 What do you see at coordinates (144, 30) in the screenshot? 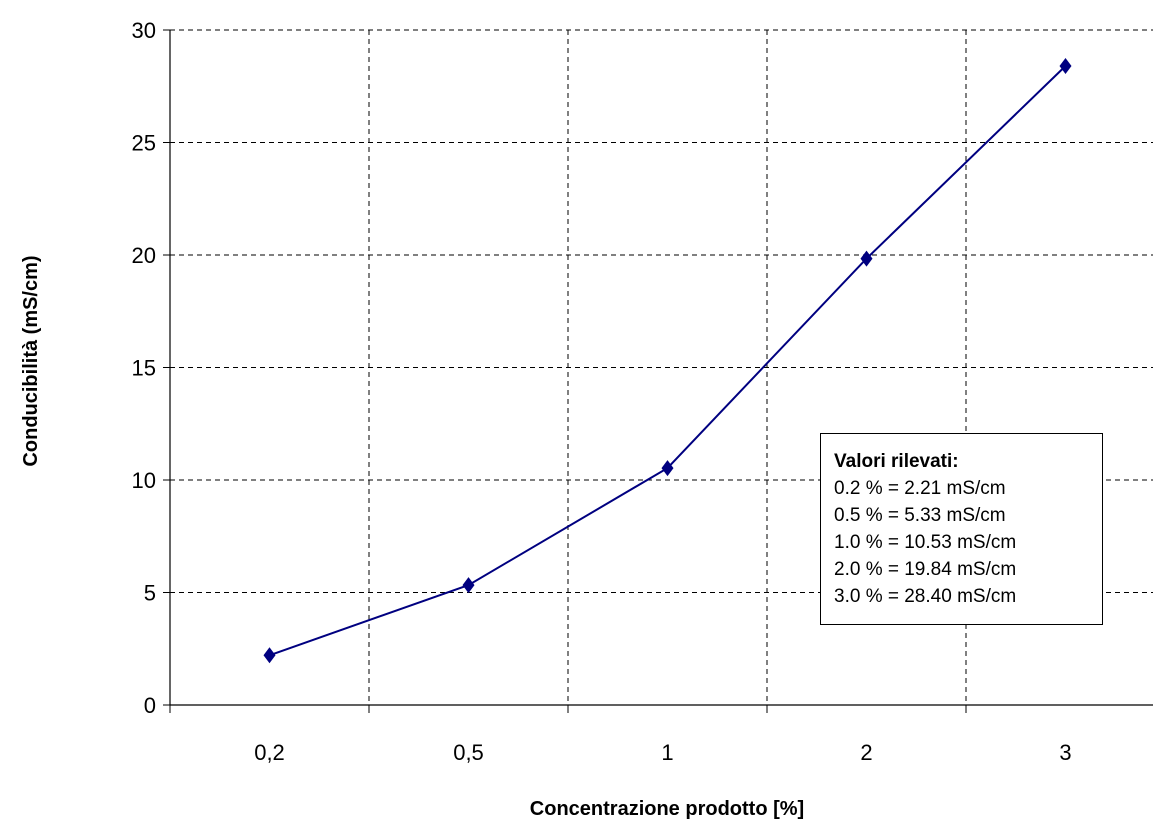
I see `y-tick-label: 30` at bounding box center [144, 30].